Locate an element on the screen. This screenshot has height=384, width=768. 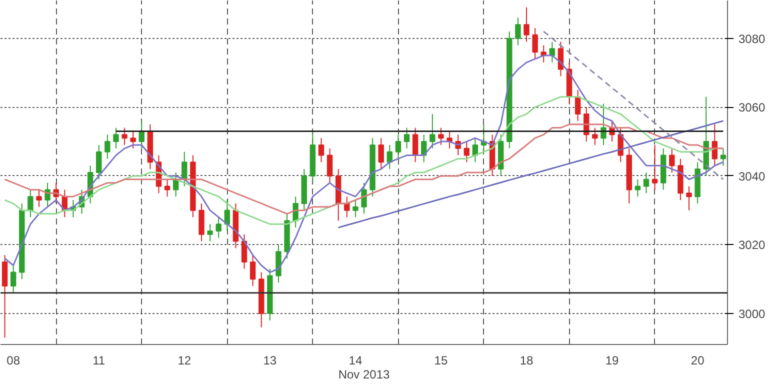
y-tick-label: 3080 is located at coordinates (752, 39).